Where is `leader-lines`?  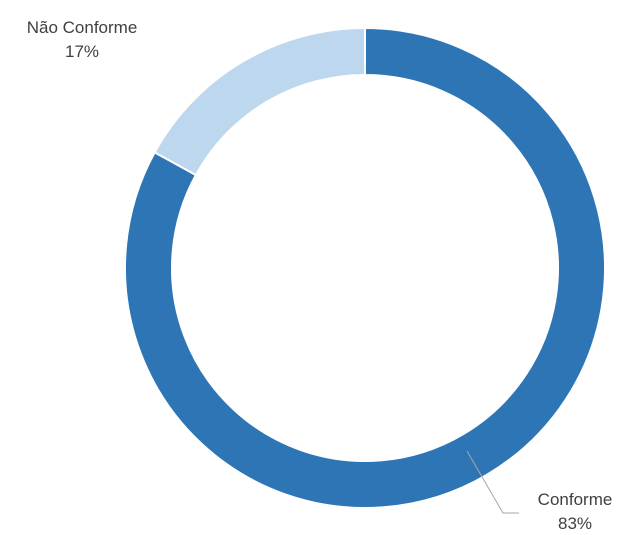 leader-lines is located at coordinates (492, 482).